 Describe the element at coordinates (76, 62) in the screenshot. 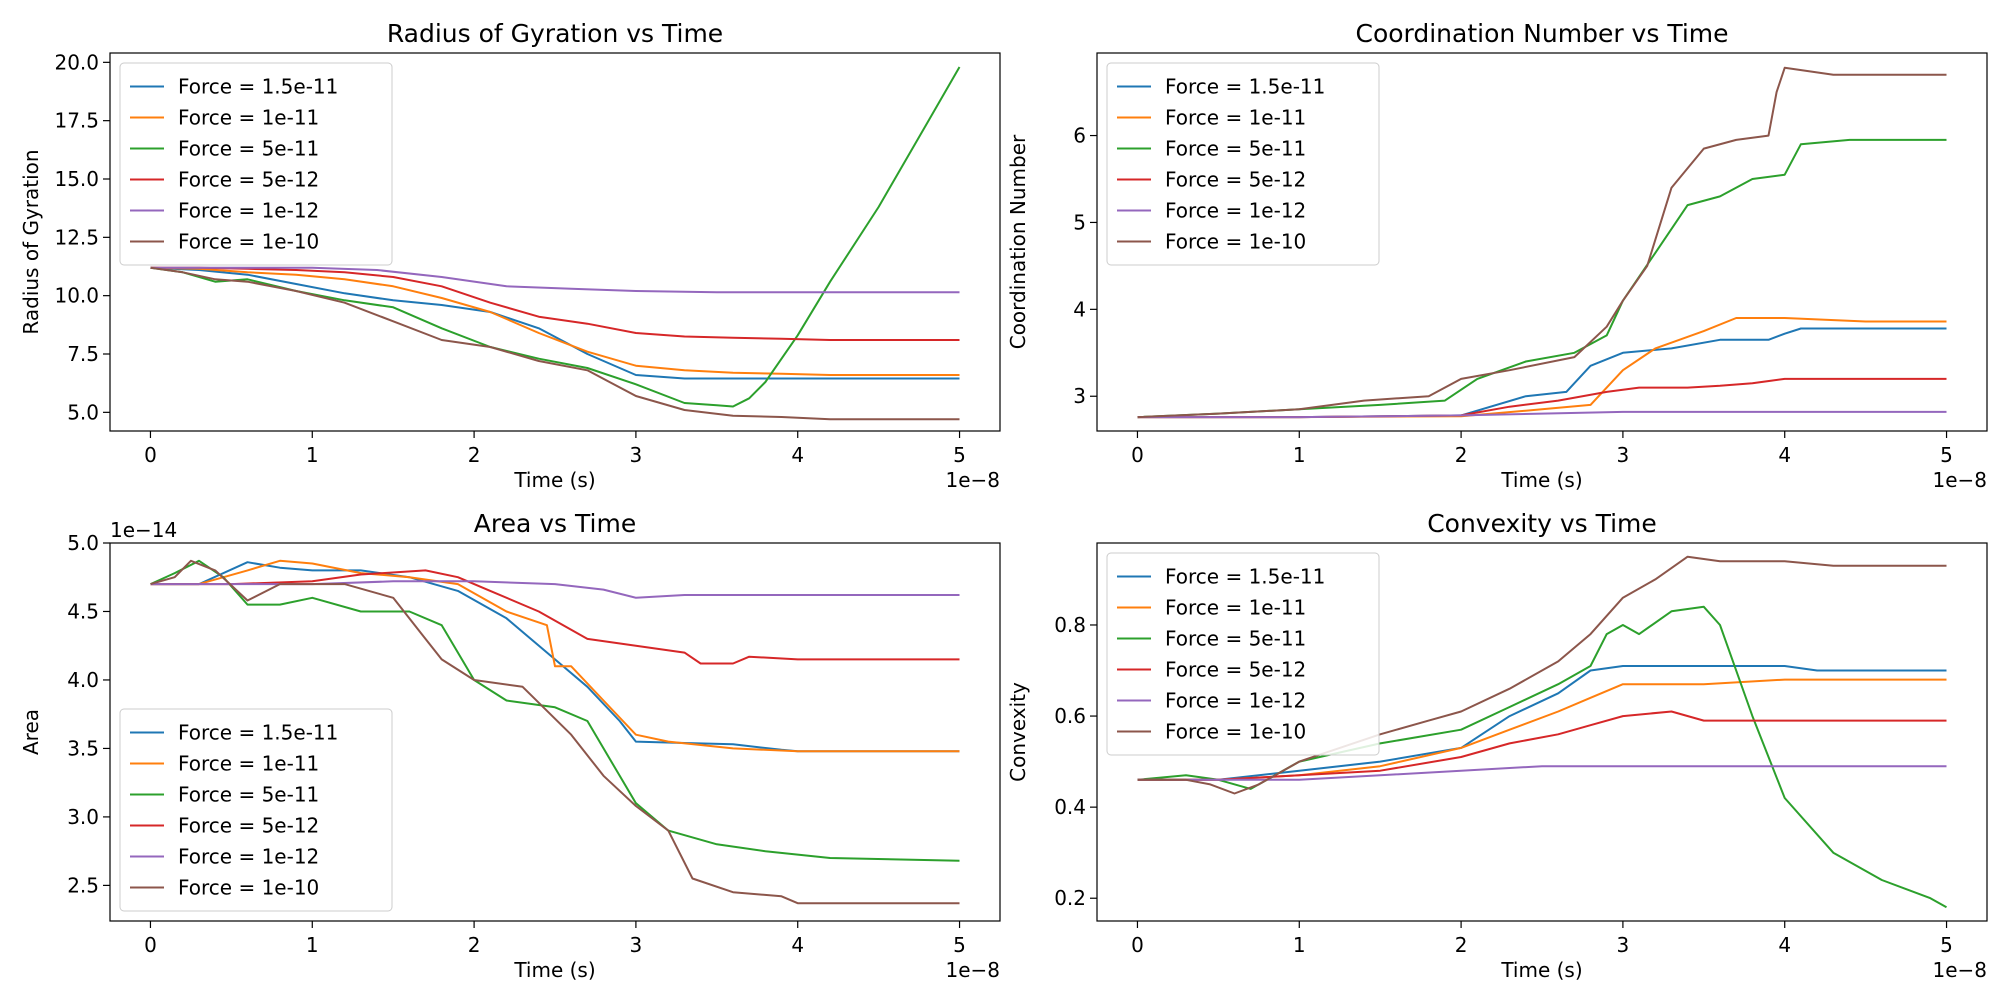

I see `y-tick-label: 20.0` at that location.